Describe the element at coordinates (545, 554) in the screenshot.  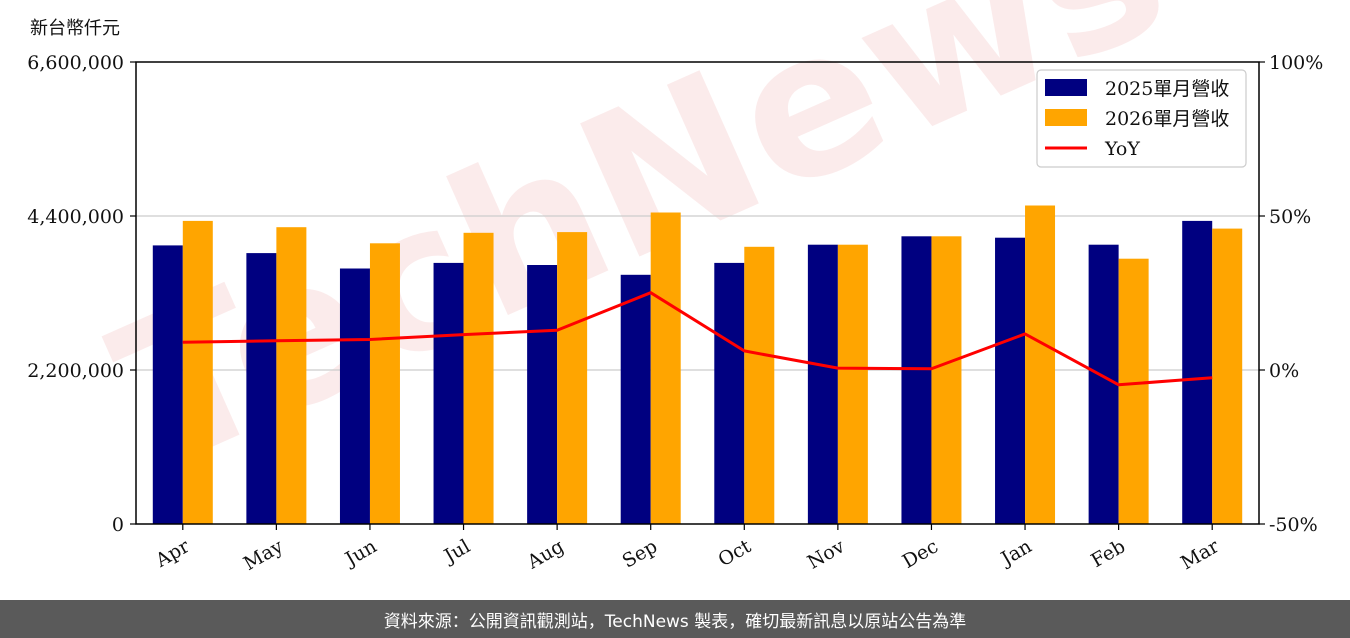
I see `x-tick-label-aug: Aug` at that location.